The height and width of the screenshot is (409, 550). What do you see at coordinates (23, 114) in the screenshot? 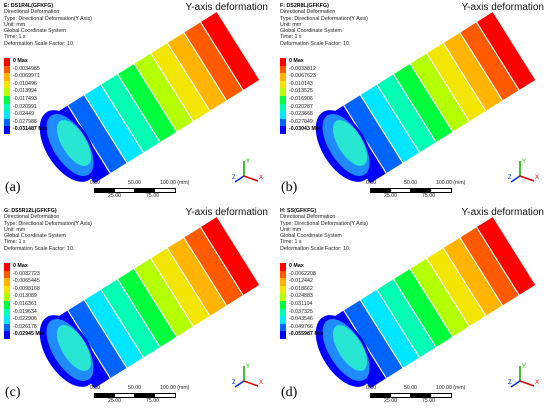
I see `legend-value: -0.02449` at bounding box center [23, 114].